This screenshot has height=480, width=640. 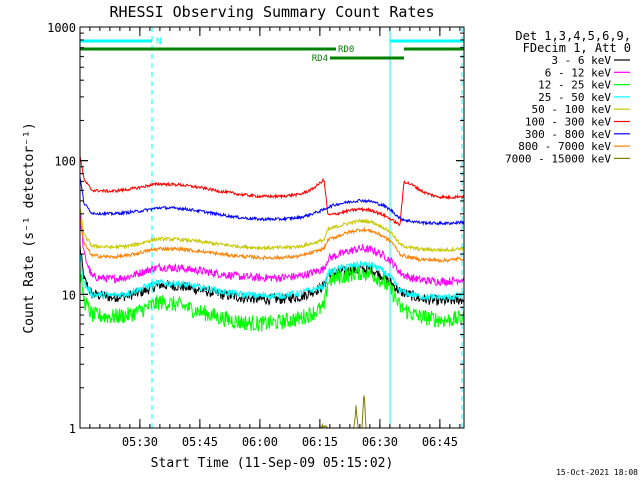 I want to click on series-line-12-25-kev, so click(x=272, y=298).